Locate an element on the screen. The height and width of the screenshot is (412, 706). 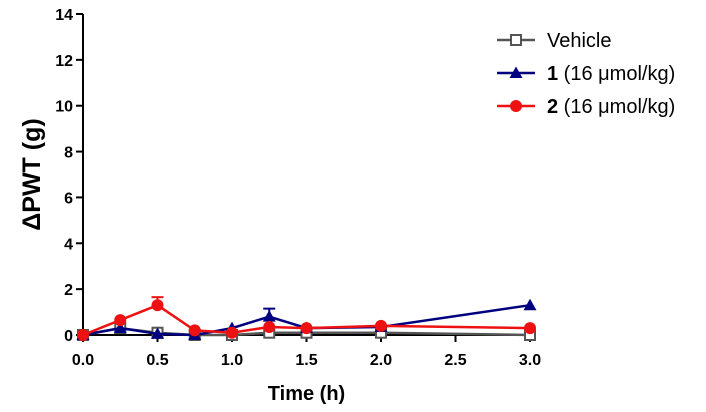
y-tick-label: 2 is located at coordinates (68, 290).